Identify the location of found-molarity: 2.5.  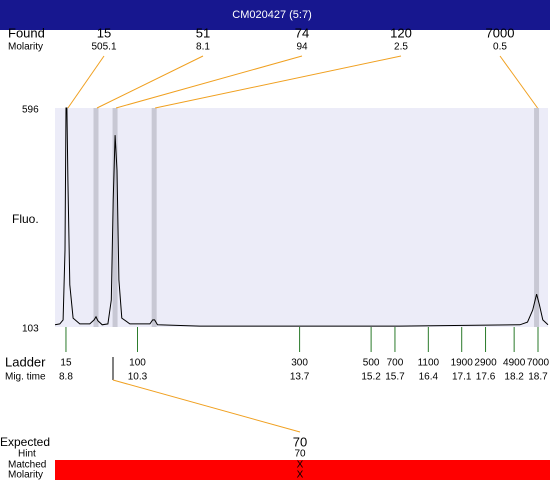
(401, 47).